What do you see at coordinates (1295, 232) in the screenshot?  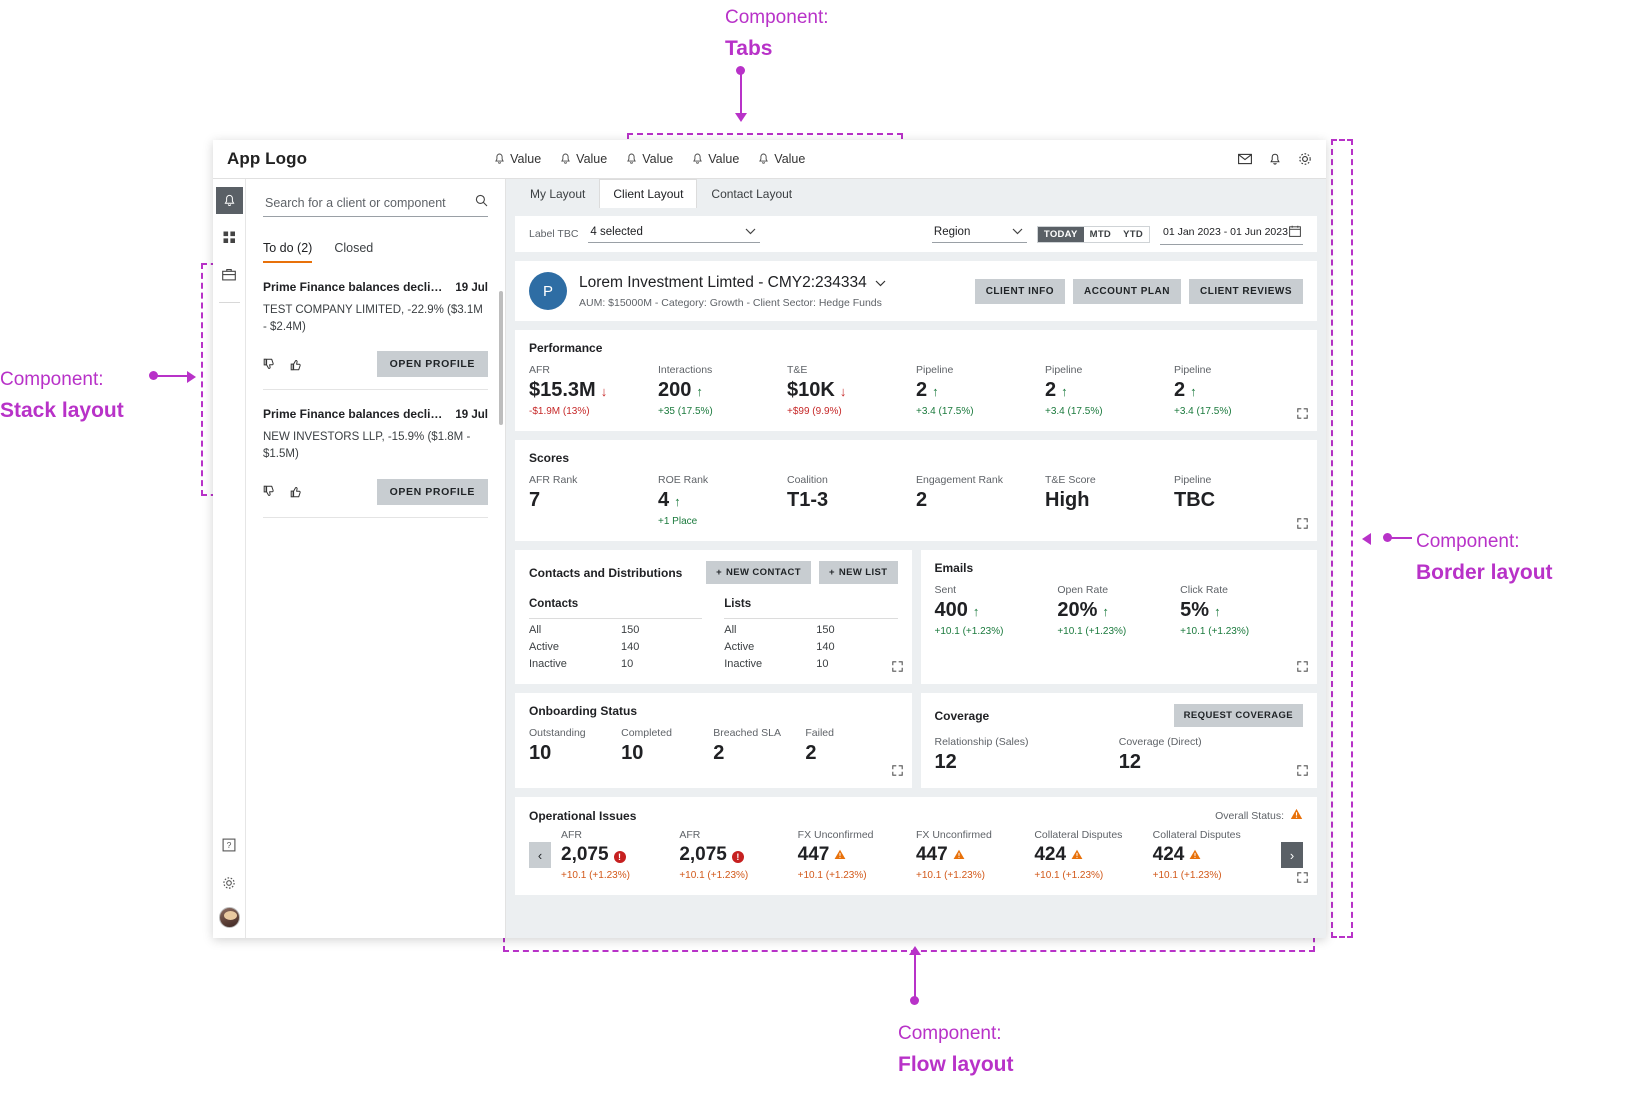 I see `calendar-icon` at bounding box center [1295, 232].